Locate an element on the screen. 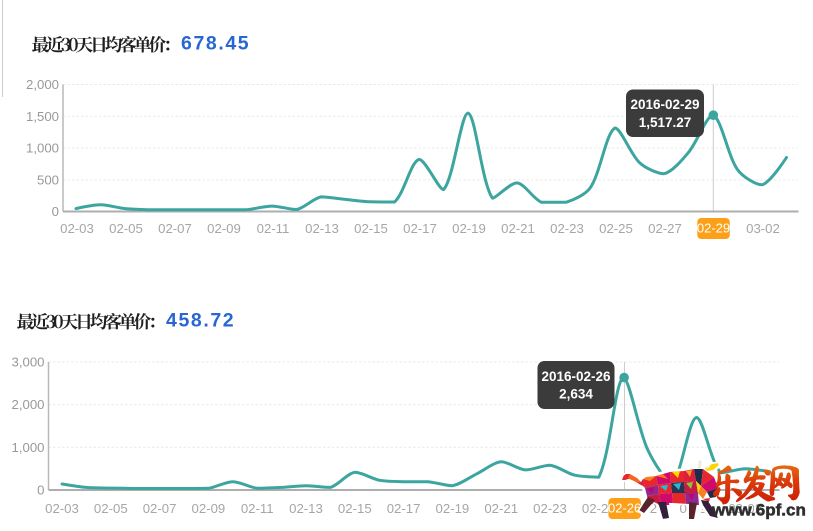  svg-text: 02-27 is located at coordinates (665, 228).